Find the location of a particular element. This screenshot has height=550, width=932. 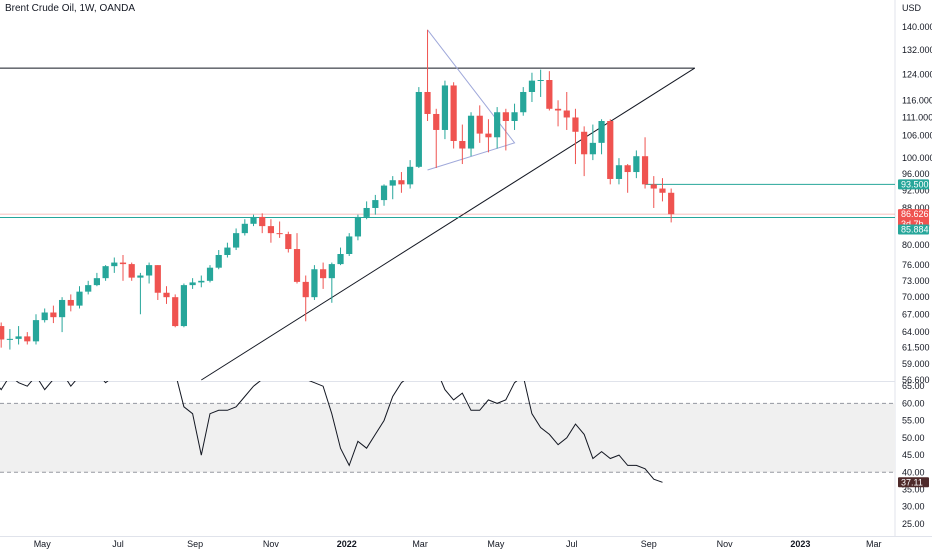

rsi-tick-label: 55.00 is located at coordinates (913, 421).